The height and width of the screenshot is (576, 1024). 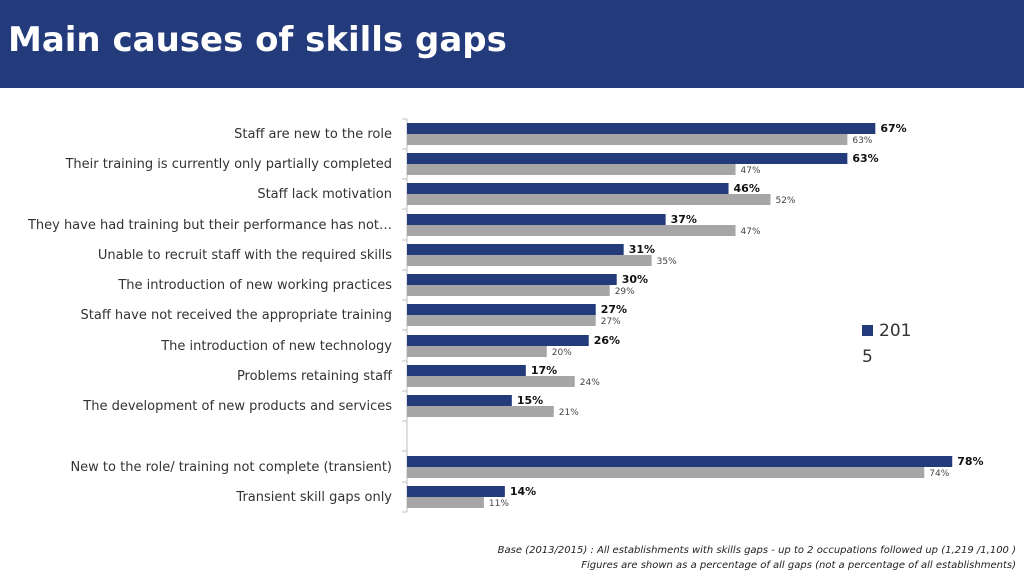 I want to click on data-label-2013: 35%, so click(x=667, y=262).